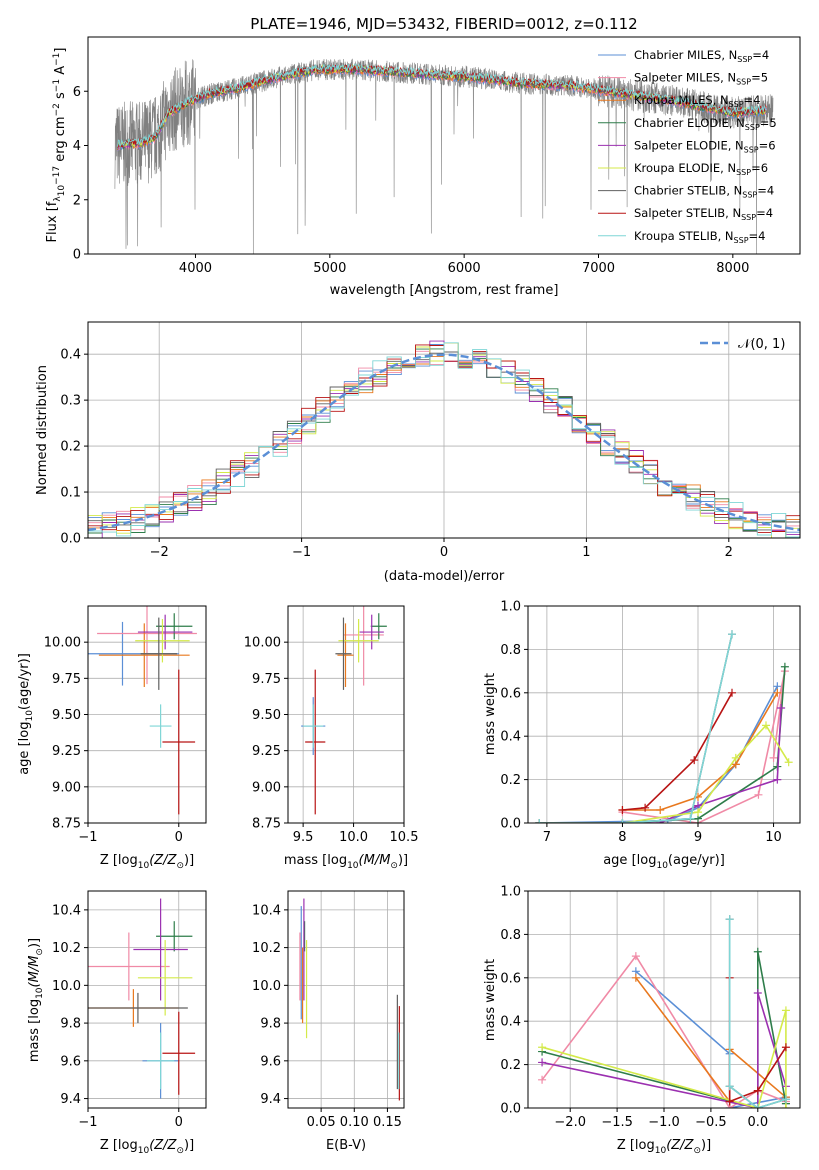 This screenshot has height=1170, width=819. Describe the element at coordinates (147, 862) in the screenshot. I see `age-vs-Z-xlabel: Z [log10(Z/Z⊙)]` at that location.